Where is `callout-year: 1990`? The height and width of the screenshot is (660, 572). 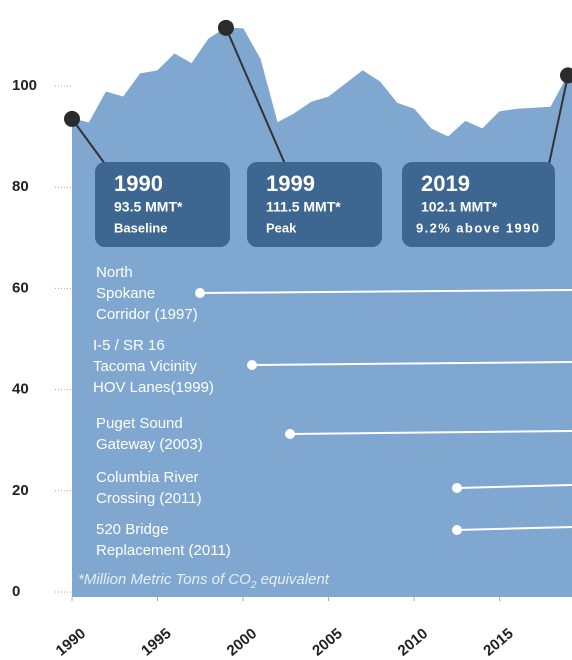
callout-year: 1990 is located at coordinates (138, 183).